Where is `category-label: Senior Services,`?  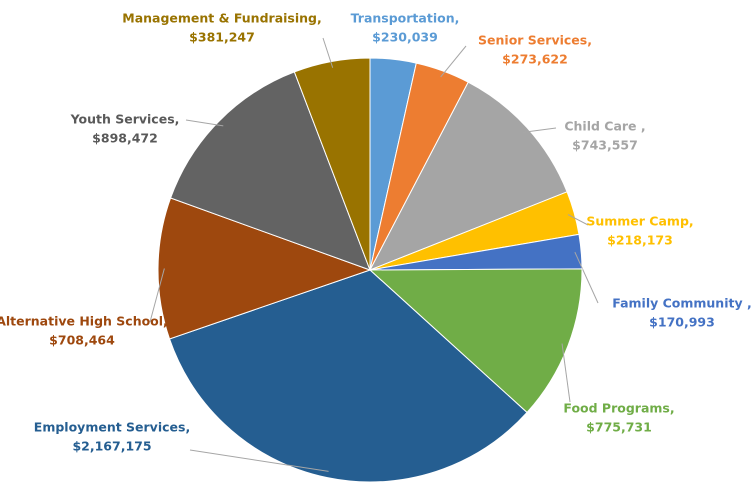
category-label: Senior Services, is located at coordinates (535, 40).